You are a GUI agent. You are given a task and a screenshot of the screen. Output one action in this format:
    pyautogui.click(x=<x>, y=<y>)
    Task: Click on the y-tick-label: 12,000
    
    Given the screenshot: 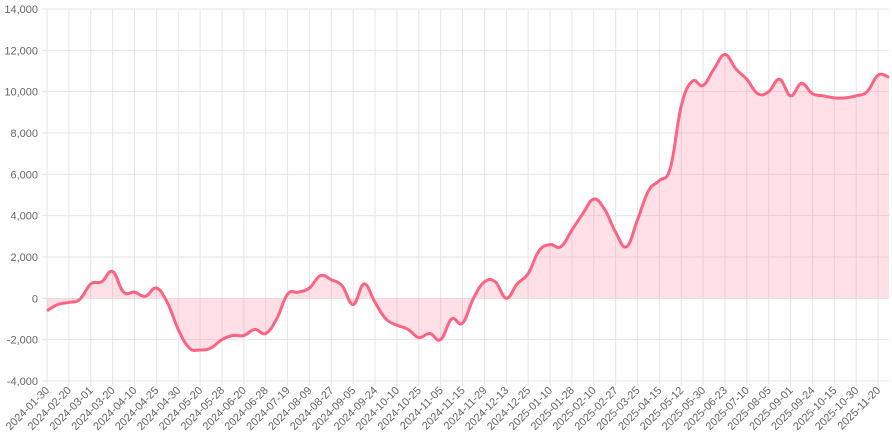 What is the action you would take?
    pyautogui.click(x=21, y=51)
    